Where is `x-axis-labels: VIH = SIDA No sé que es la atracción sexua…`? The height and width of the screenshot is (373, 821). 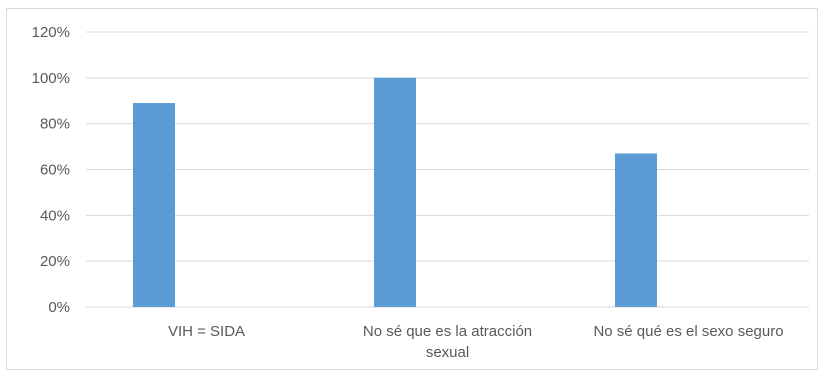 x-axis-labels: VIH = SIDA No sé que es la atracción sexua… is located at coordinates (476, 342).